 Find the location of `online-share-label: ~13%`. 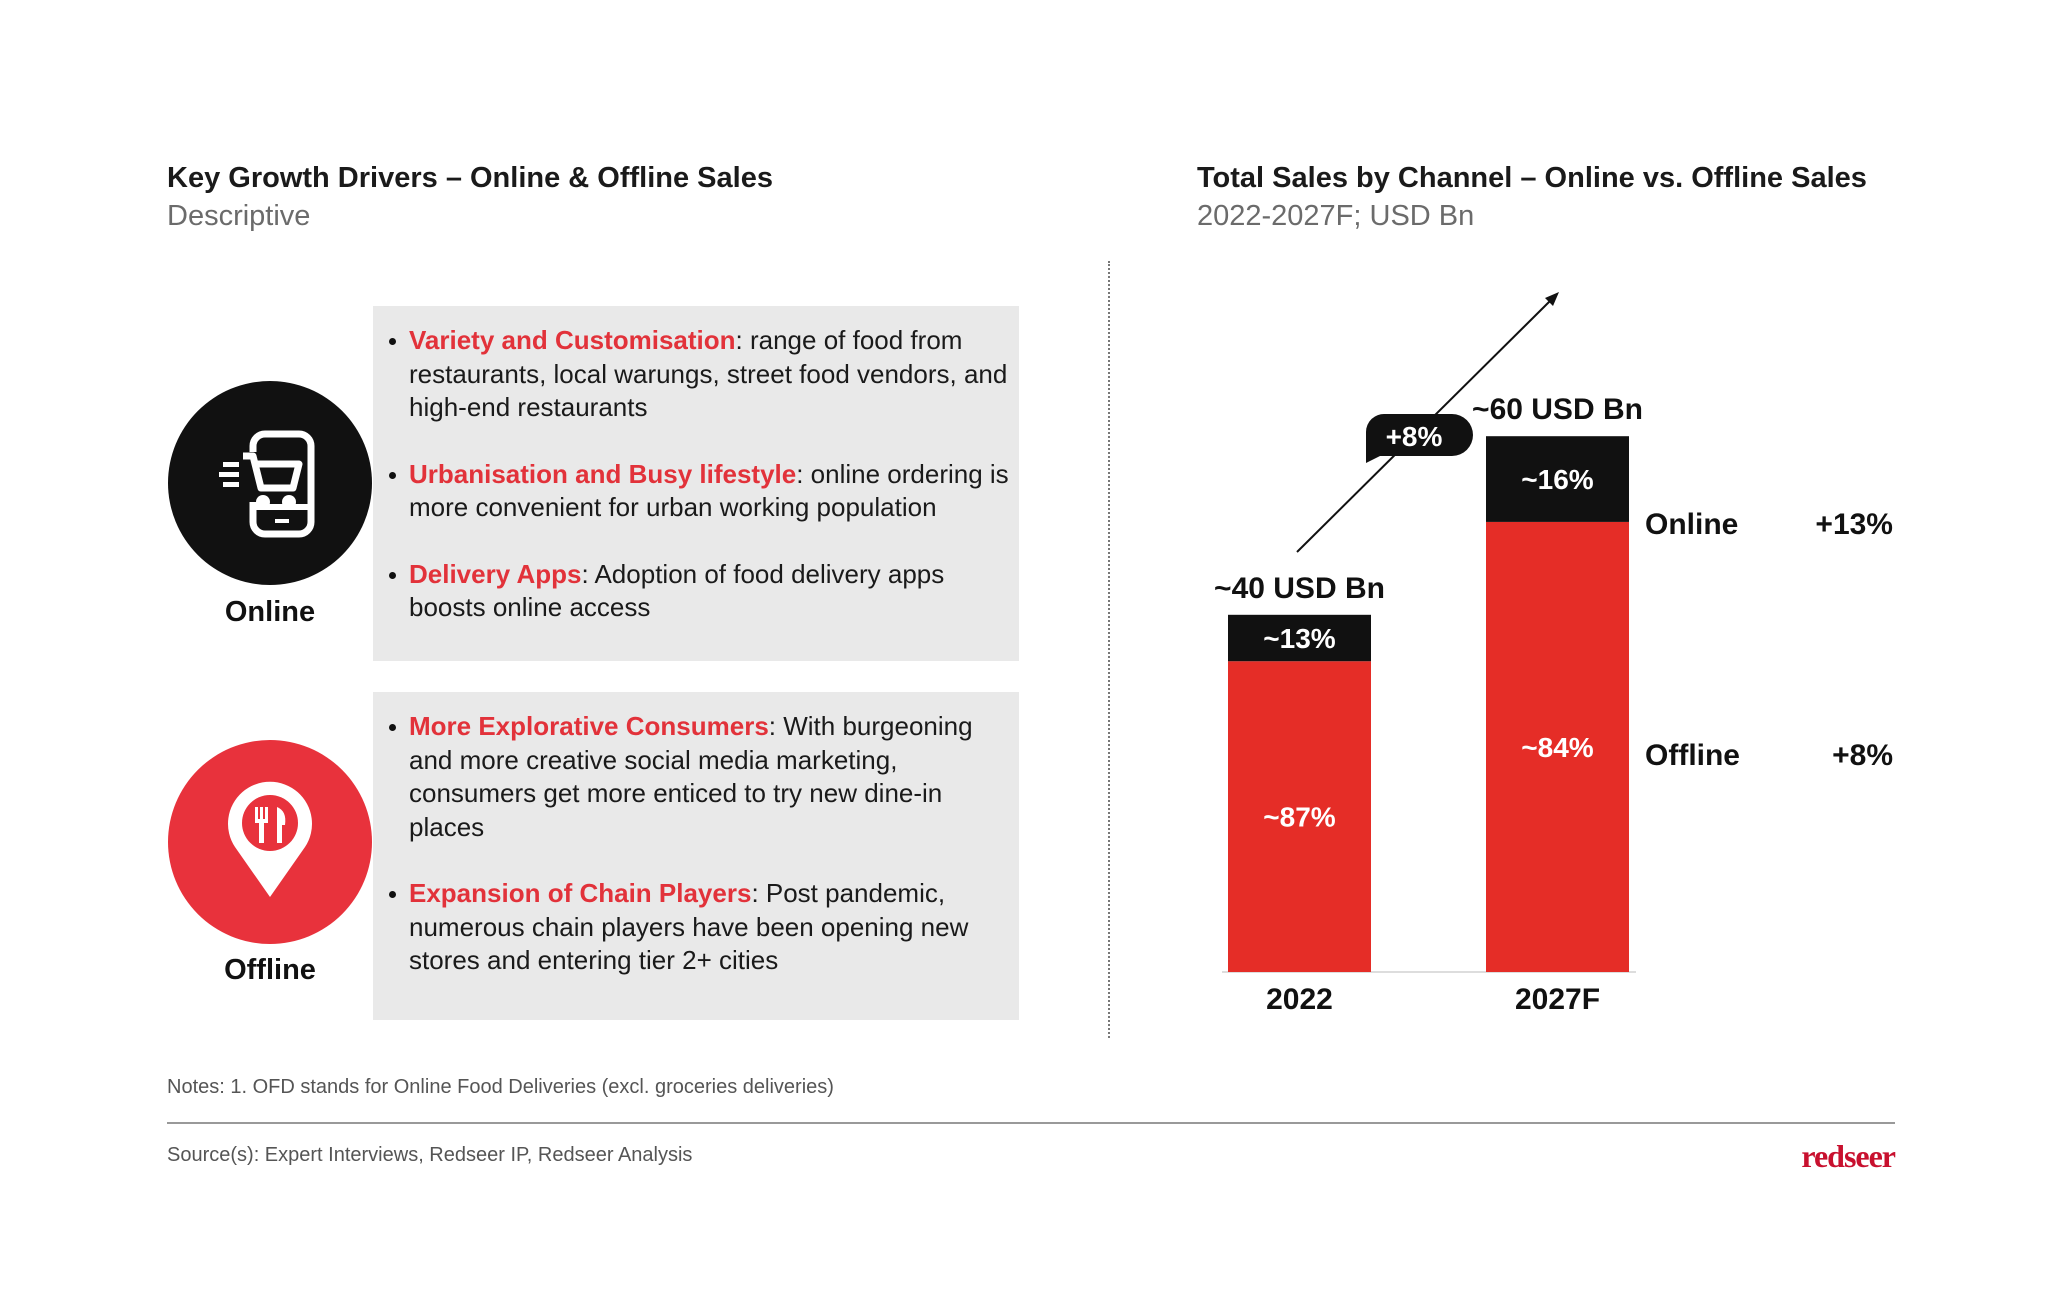

online-share-label: ~13% is located at coordinates (1299, 638).